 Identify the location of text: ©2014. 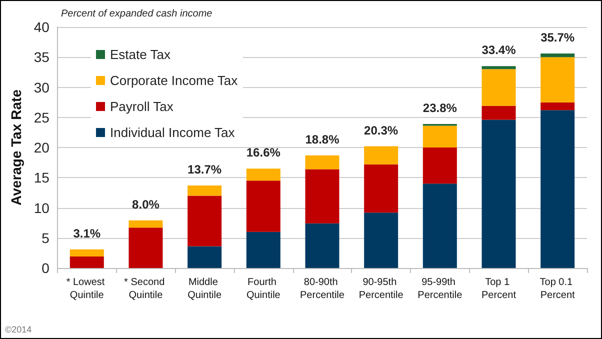
(18, 329).